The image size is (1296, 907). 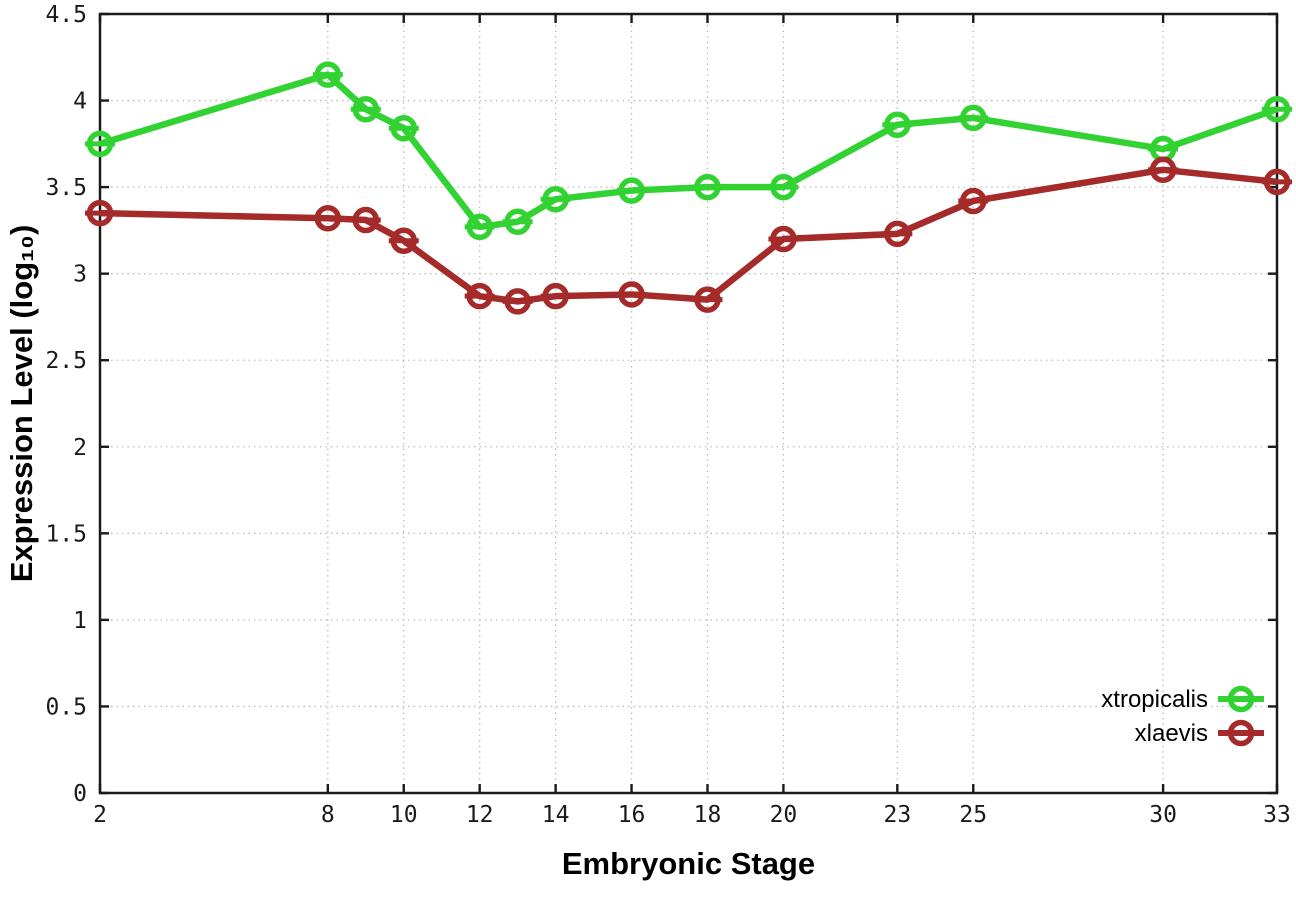 What do you see at coordinates (21, 404) in the screenshot?
I see `y-axis-title: Expression Level (log₁₀)` at bounding box center [21, 404].